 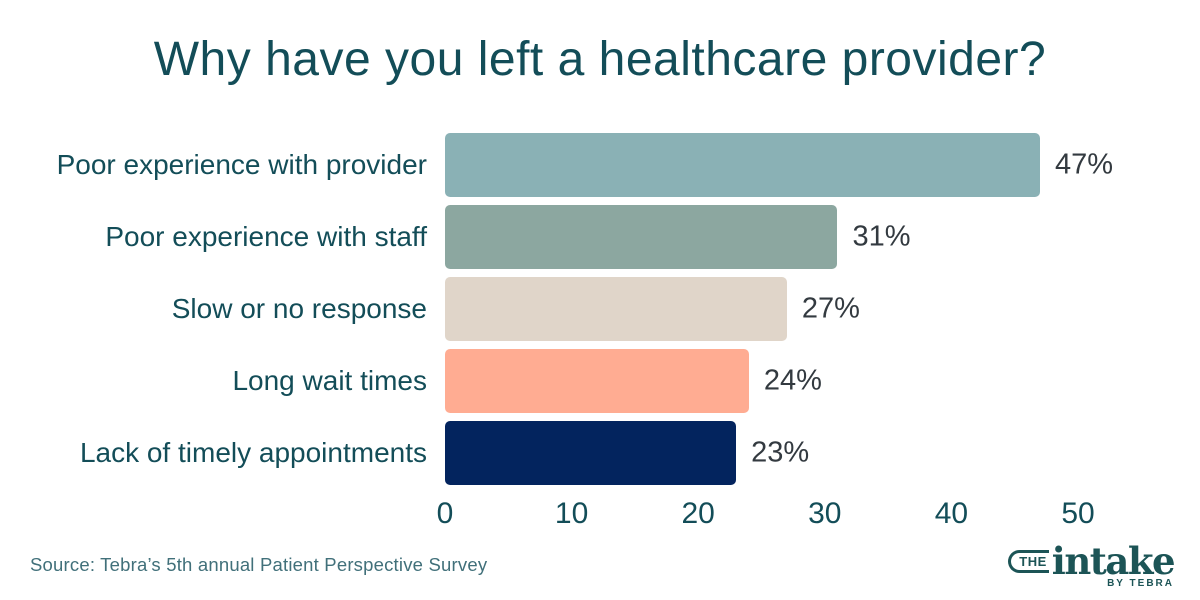 I want to click on category-label: Lack of timely appointments, so click(x=253, y=452).